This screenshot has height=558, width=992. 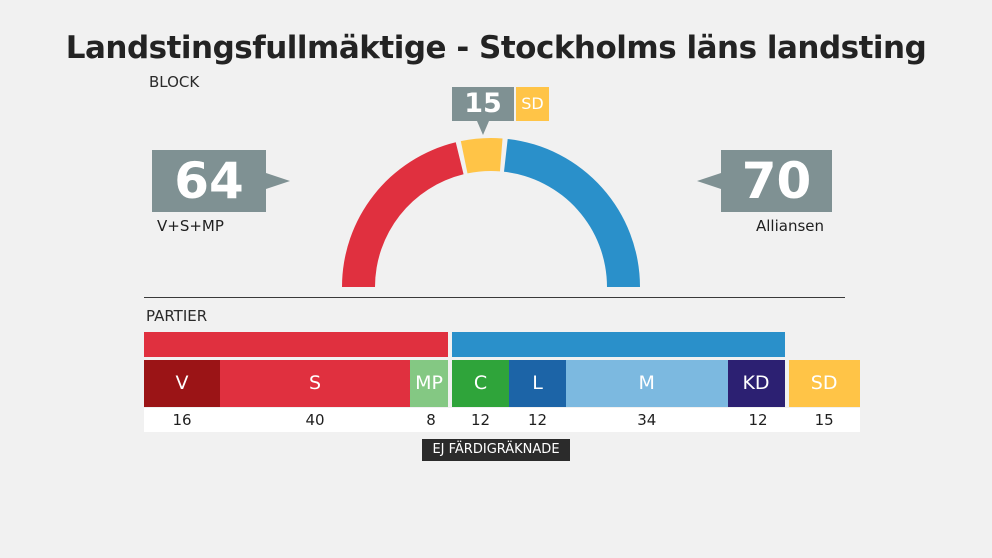 I want to click on bloc-bar-alliansen, so click(x=618, y=344).